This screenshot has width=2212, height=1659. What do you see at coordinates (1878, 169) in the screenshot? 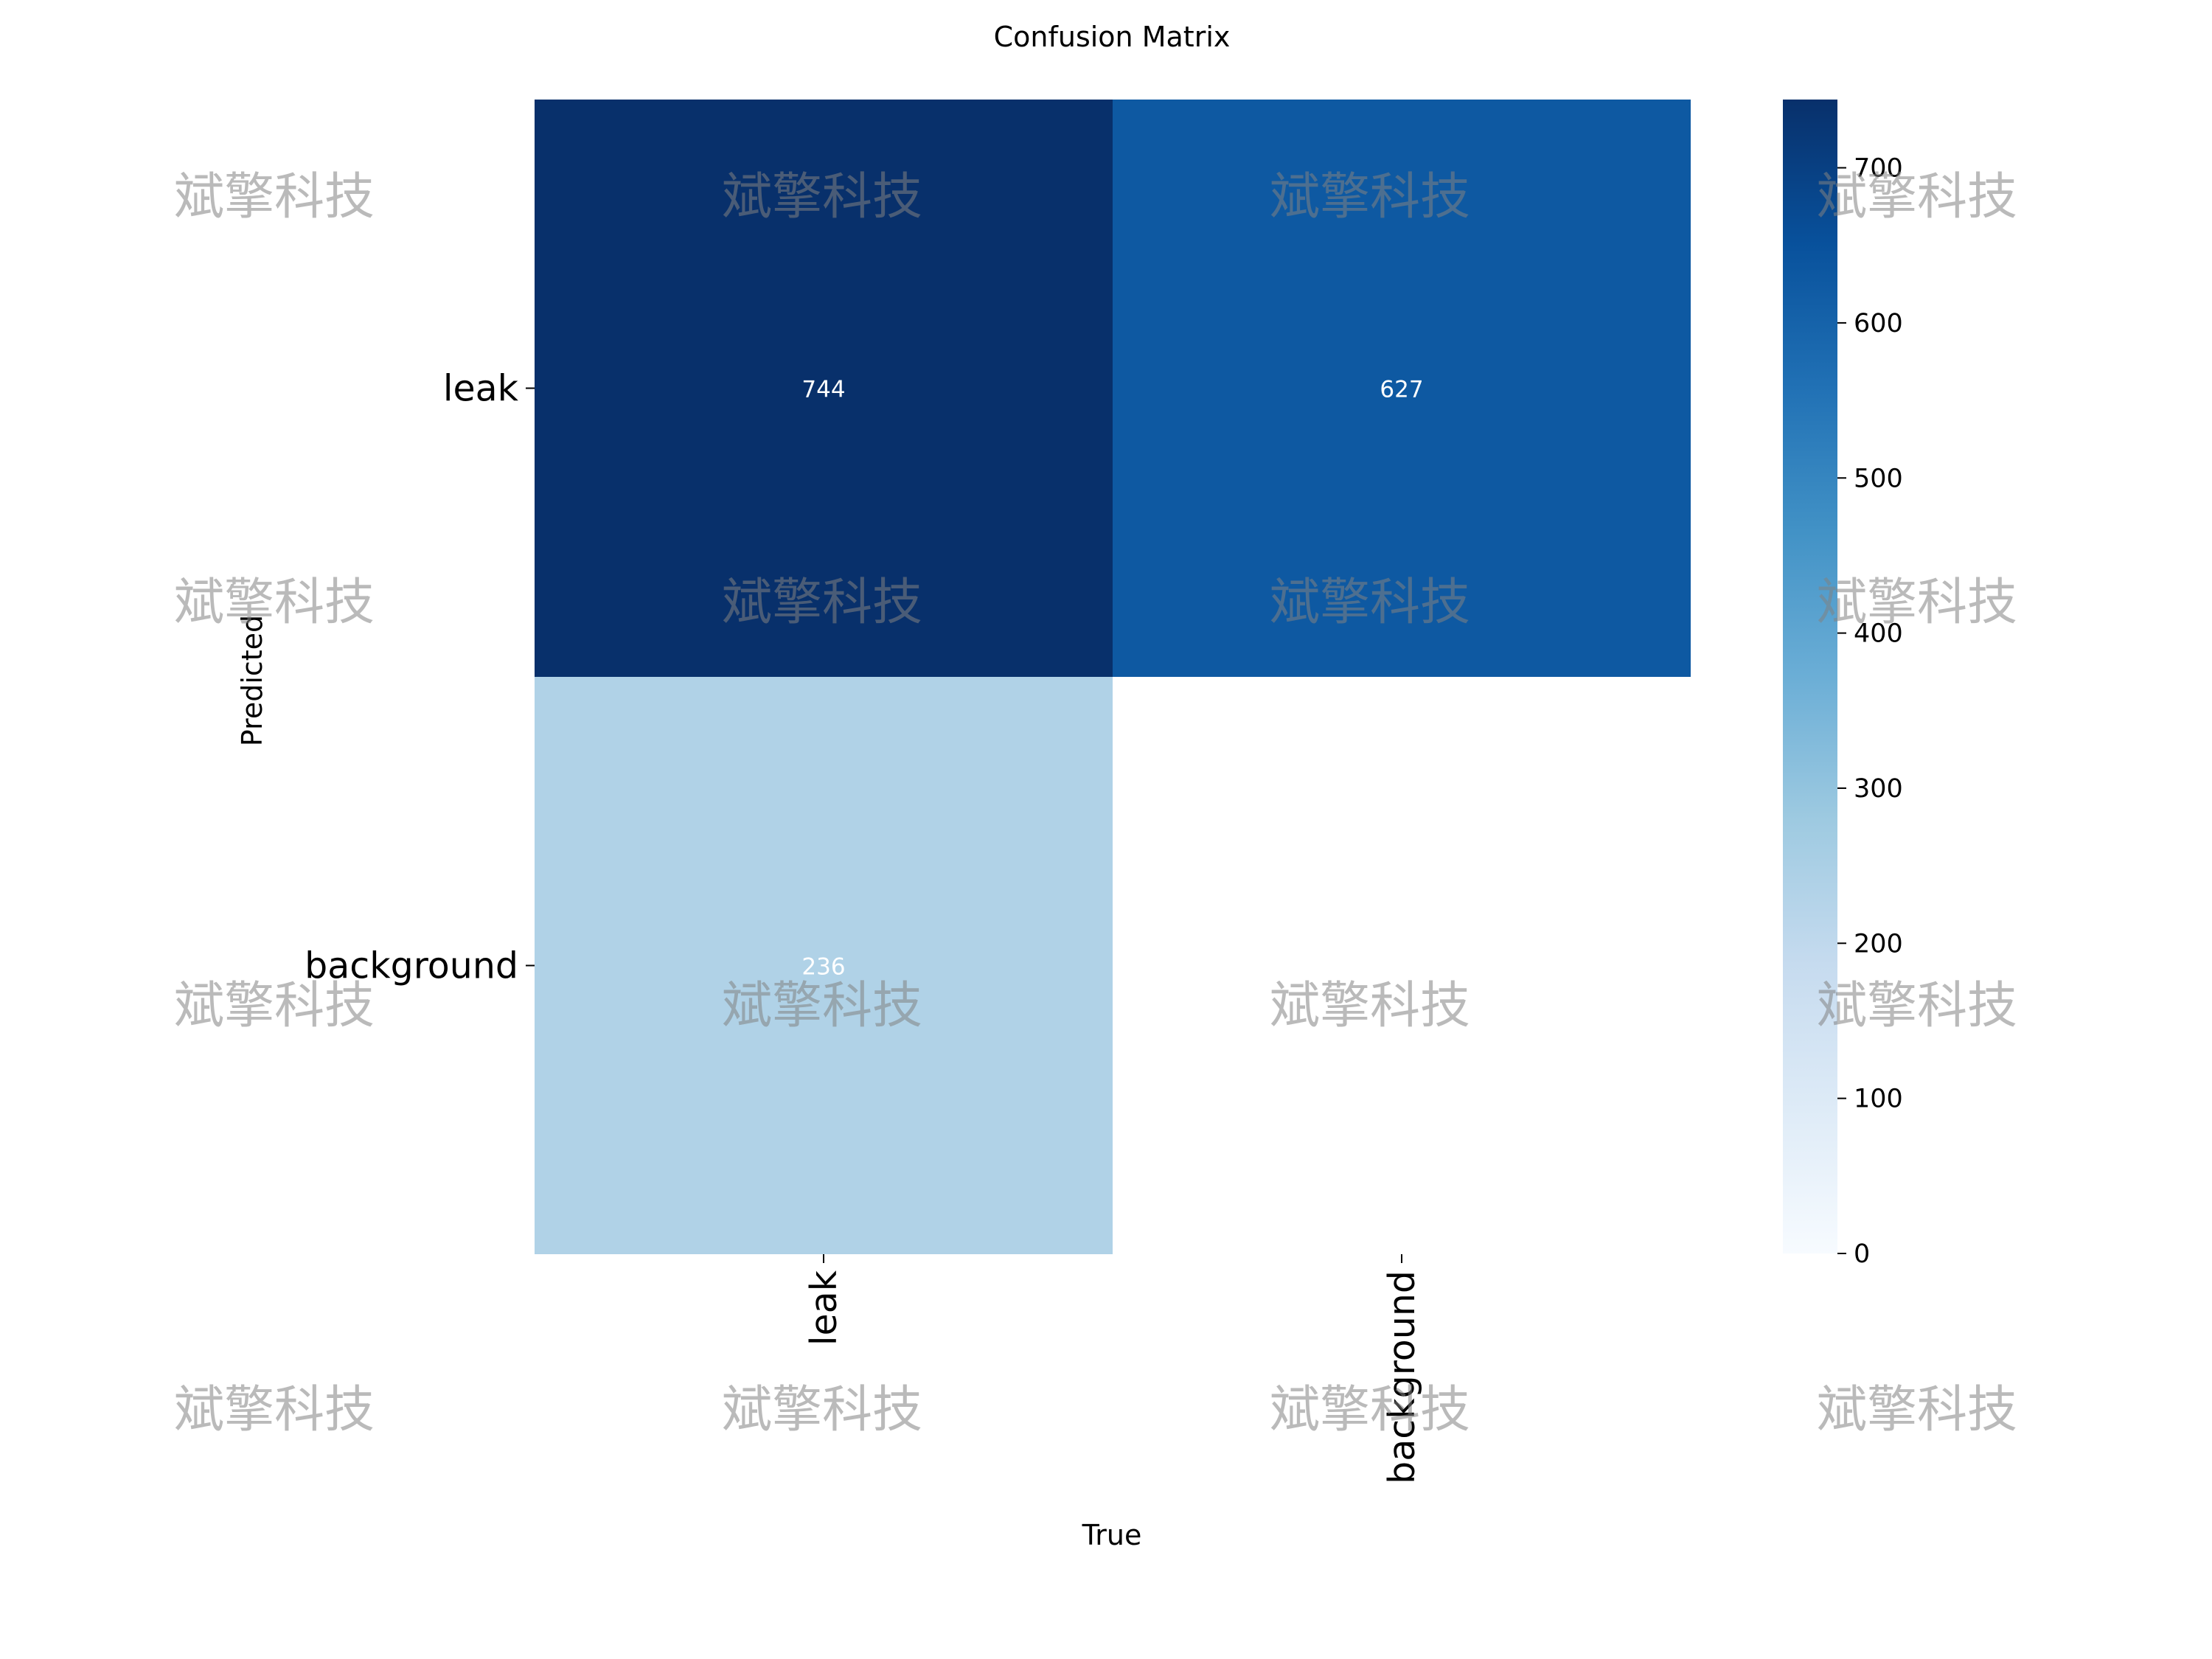
I see `colorbar-tick-label: 700` at bounding box center [1878, 169].